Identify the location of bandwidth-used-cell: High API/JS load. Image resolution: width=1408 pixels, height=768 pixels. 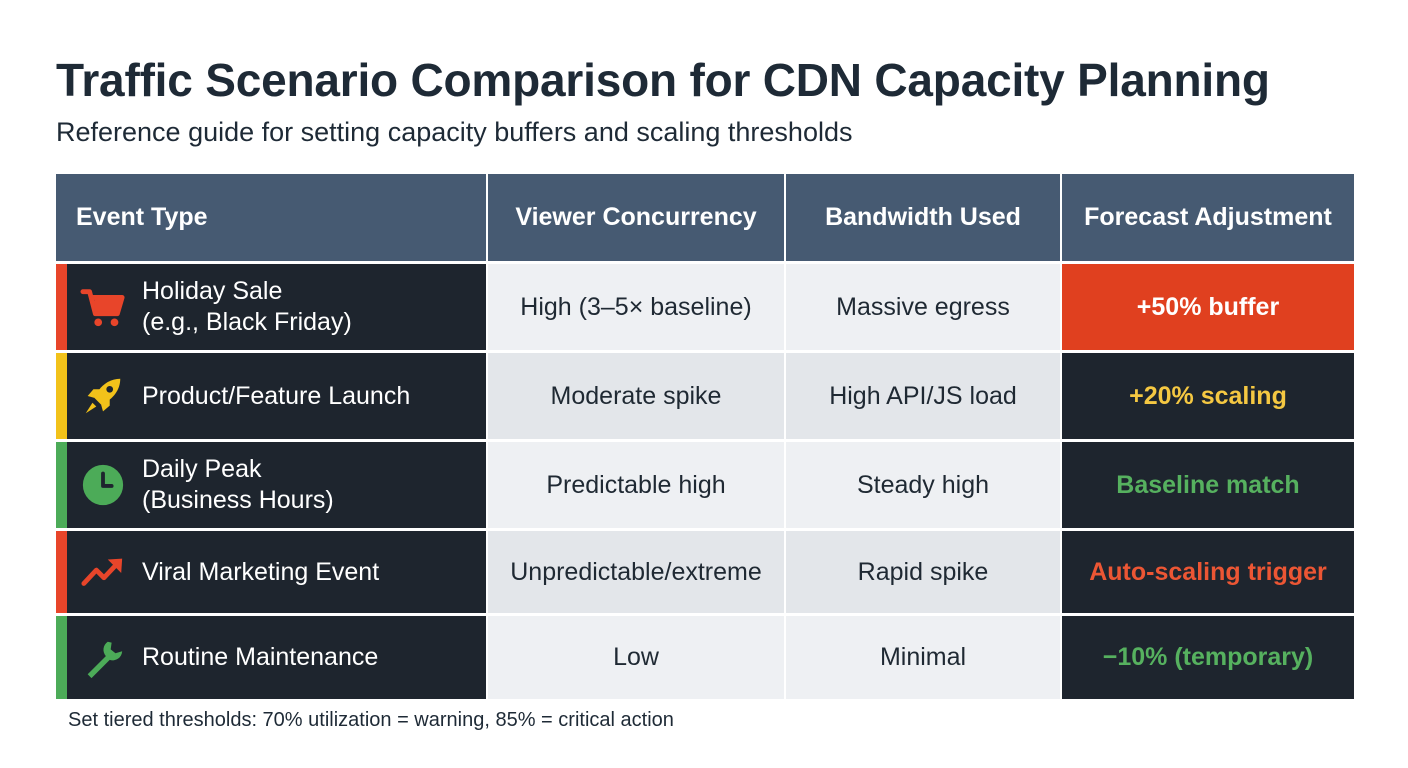
(923, 396).